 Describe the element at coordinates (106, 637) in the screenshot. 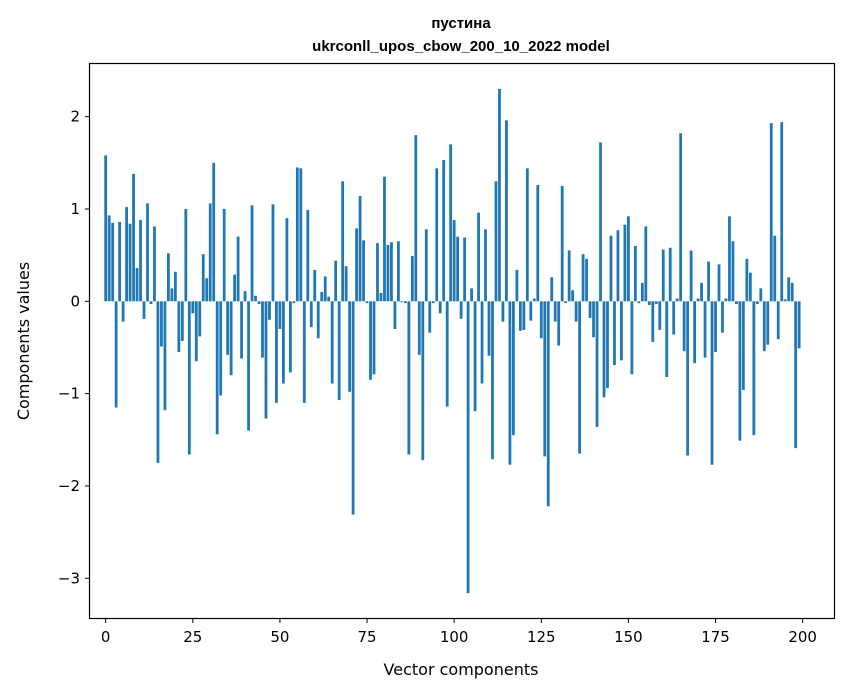

I see `x-tick-label: 0` at that location.